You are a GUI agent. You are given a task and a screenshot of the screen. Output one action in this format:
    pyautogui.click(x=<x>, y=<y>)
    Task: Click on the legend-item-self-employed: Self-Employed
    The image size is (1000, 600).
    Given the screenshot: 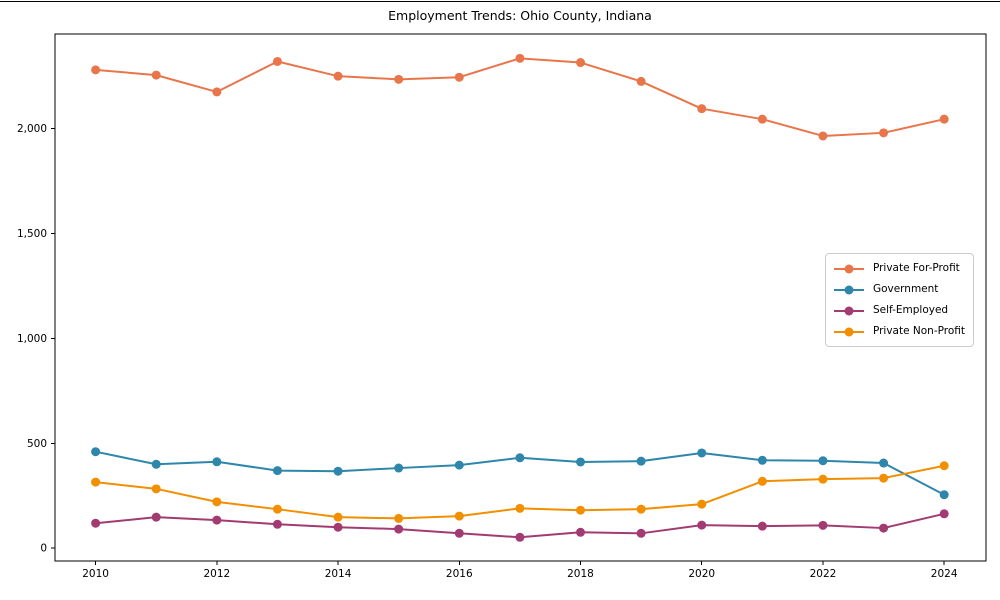 What is the action you would take?
    pyautogui.click(x=898, y=310)
    